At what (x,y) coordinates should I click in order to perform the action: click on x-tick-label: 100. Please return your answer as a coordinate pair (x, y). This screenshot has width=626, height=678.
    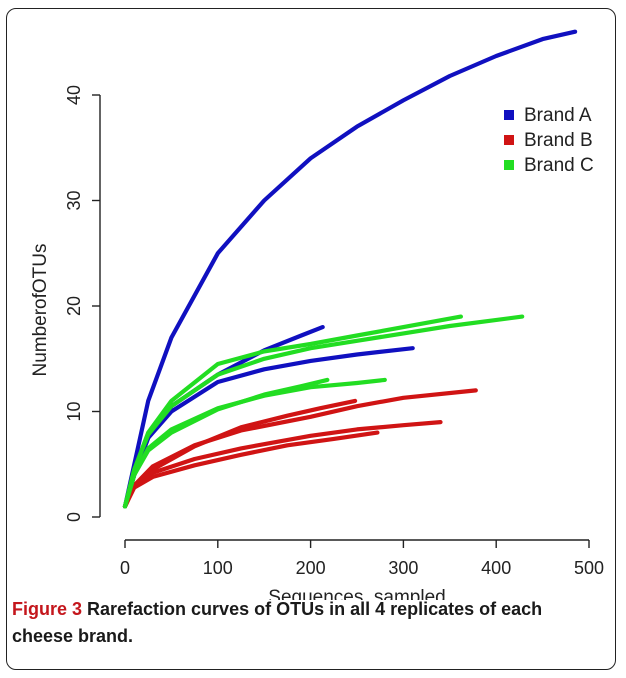
    Looking at the image, I should click on (218, 568).